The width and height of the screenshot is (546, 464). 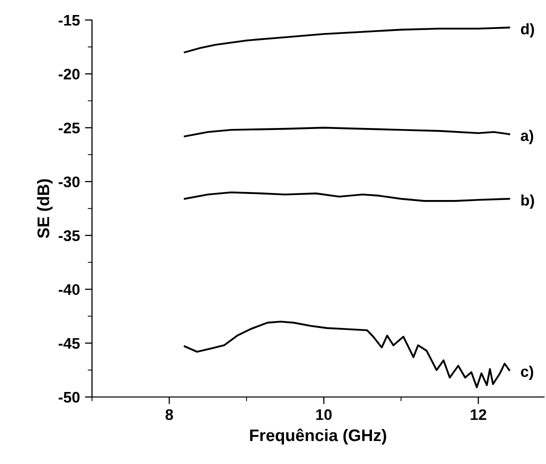 What do you see at coordinates (324, 414) in the screenshot?
I see `x-tick-label: 10` at bounding box center [324, 414].